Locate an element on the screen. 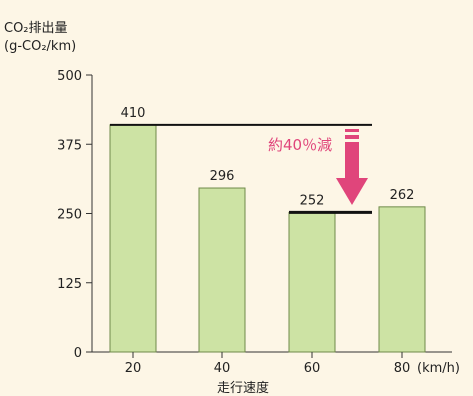 This screenshot has width=473, height=396. y-tick-label: 0 is located at coordinates (78, 353).